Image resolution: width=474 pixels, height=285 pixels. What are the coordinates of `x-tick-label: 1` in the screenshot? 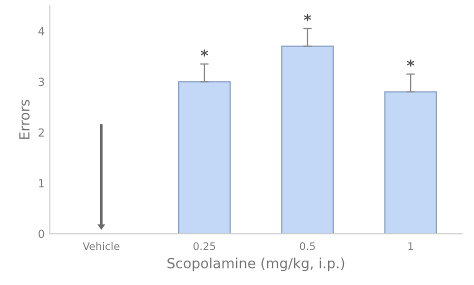 It's located at (410, 246).